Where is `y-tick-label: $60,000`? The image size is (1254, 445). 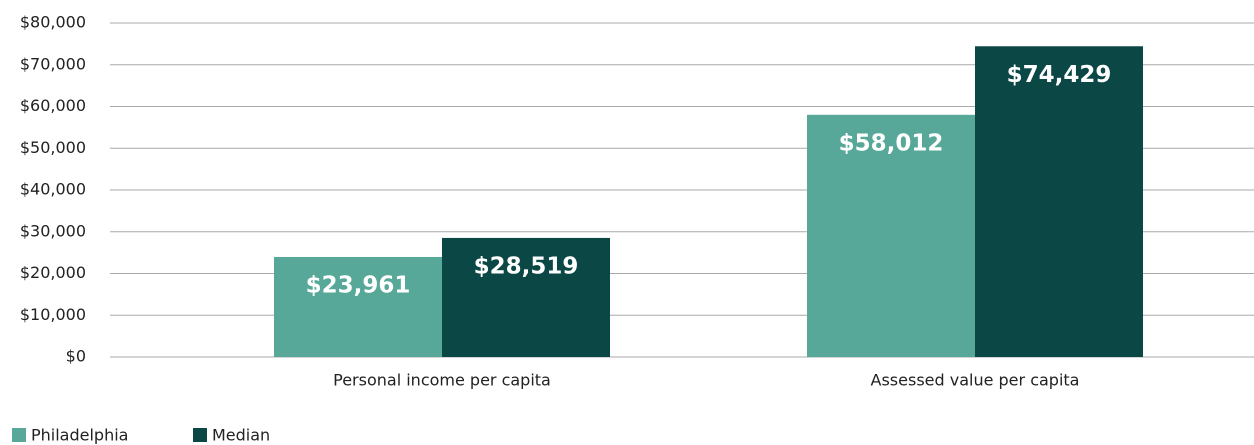 y-tick-label: $60,000 is located at coordinates (53, 105).